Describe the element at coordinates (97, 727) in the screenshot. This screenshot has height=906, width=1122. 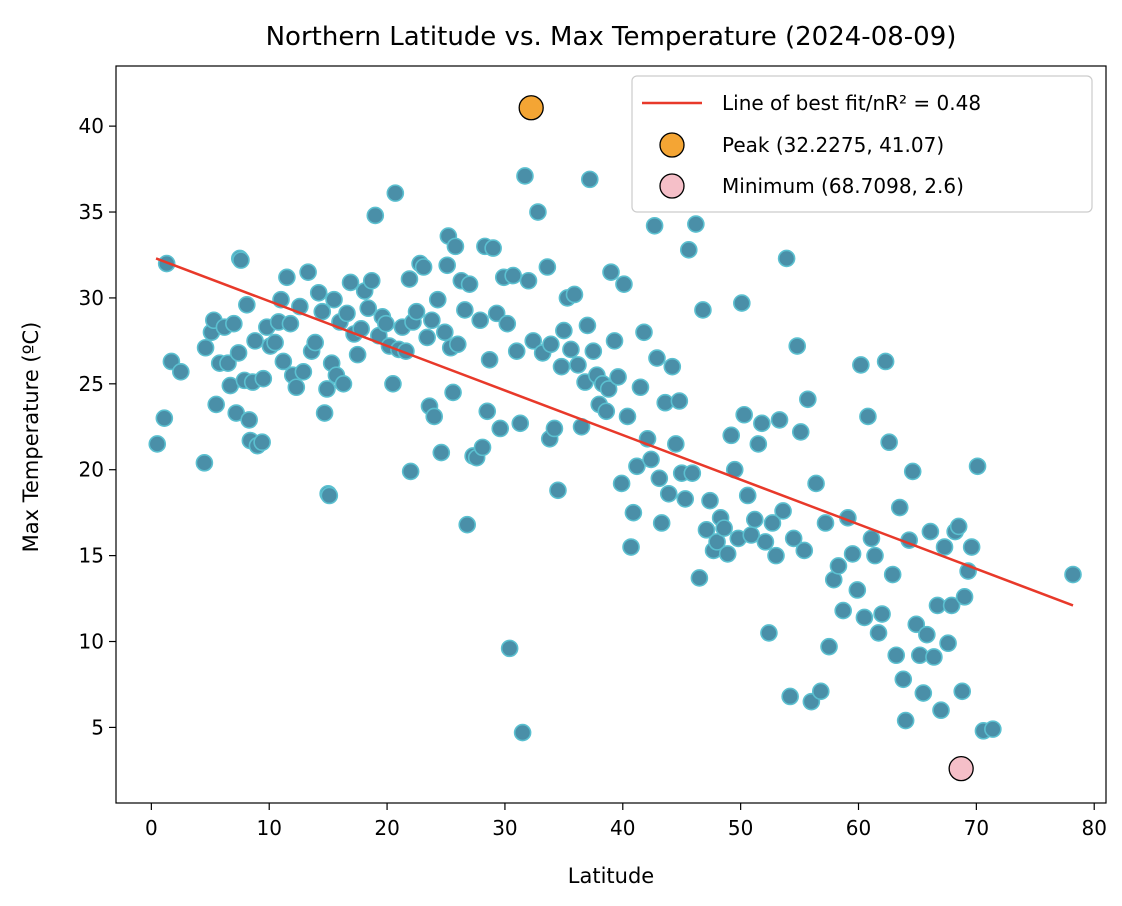
I see `y-tick-label: 5` at that location.